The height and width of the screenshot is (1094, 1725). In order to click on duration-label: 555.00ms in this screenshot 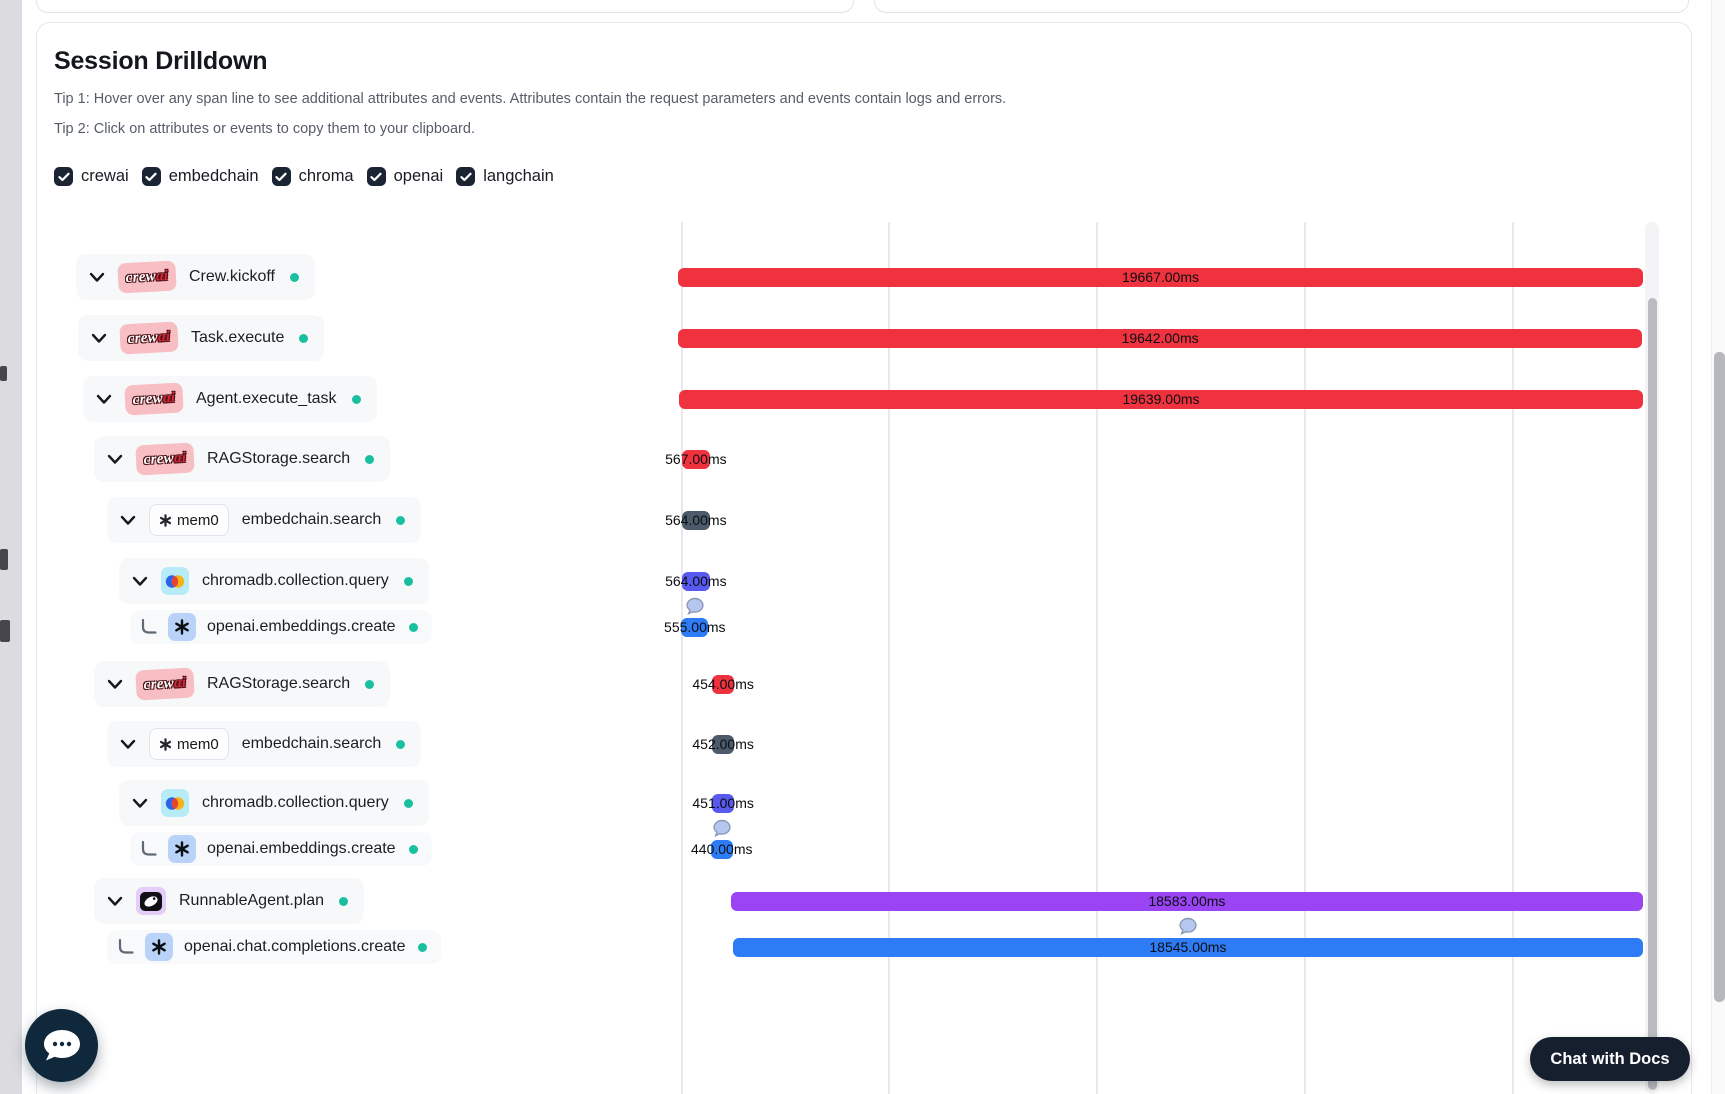, I will do `click(695, 627)`.